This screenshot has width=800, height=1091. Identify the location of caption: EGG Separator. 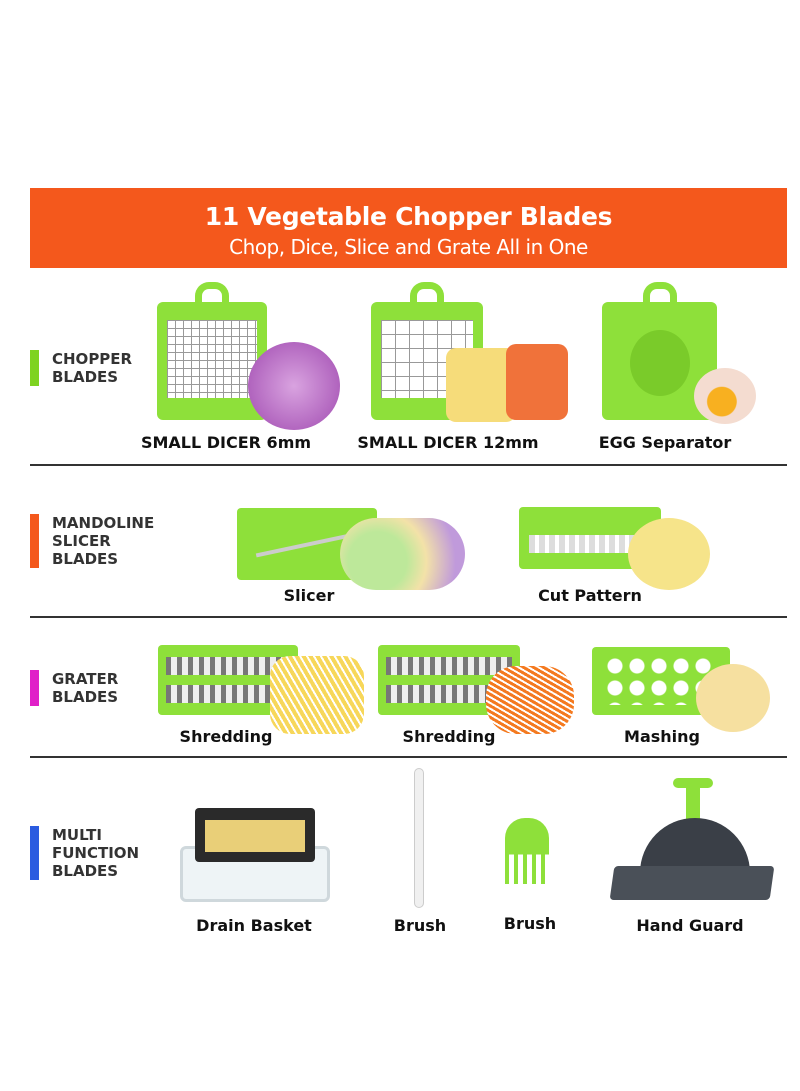
(665, 442).